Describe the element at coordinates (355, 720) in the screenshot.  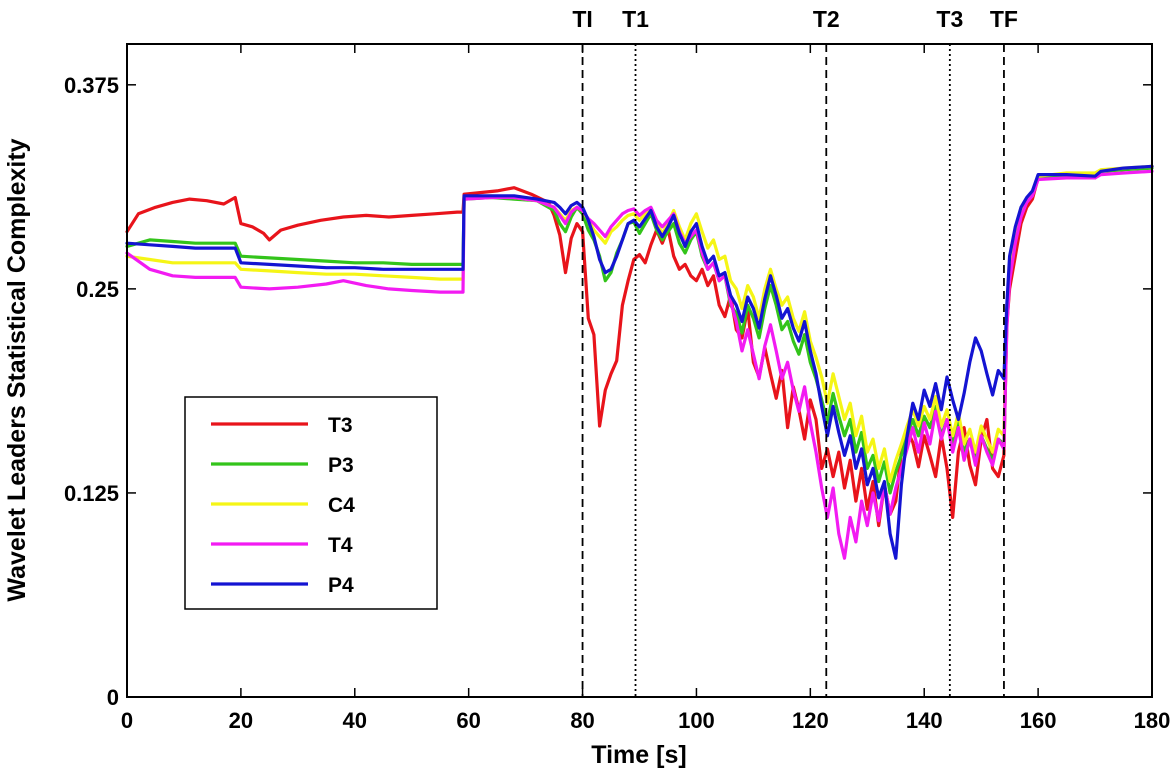
I see `x-tick-label: 40` at that location.